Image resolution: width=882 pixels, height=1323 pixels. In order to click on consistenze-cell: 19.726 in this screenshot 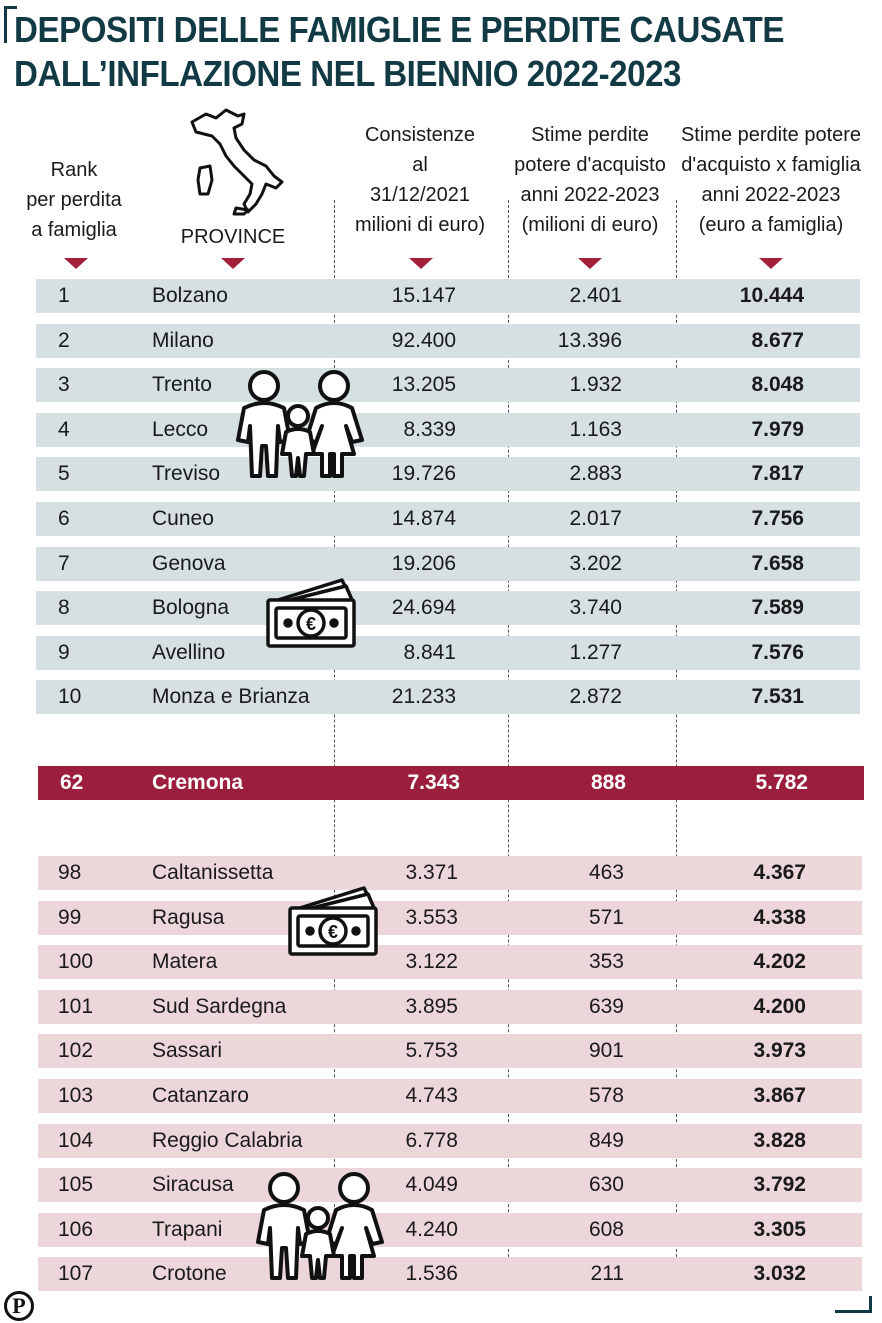, I will do `click(423, 474)`.